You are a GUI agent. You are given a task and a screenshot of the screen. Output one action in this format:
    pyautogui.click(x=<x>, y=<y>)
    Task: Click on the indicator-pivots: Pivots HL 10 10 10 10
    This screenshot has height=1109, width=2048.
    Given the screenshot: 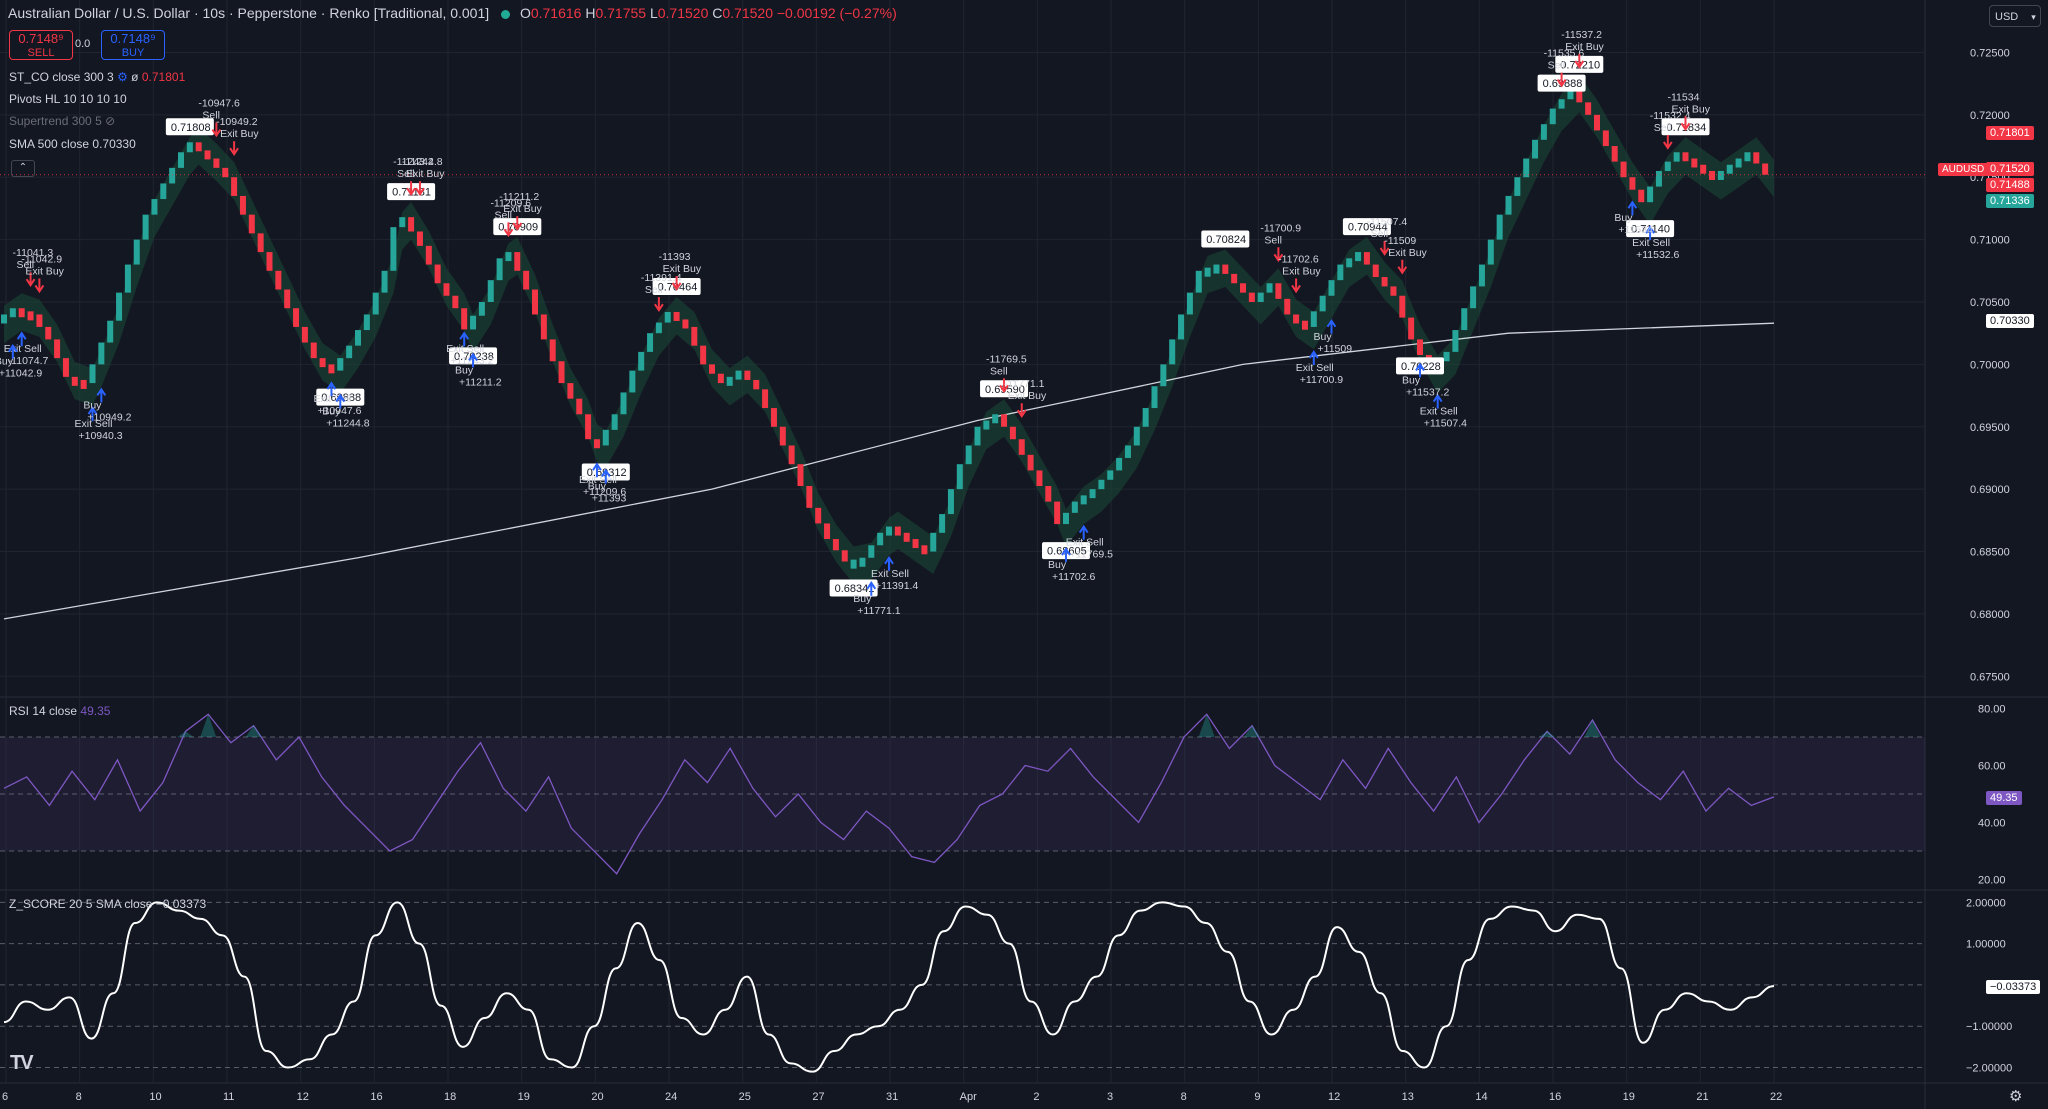 What is the action you would take?
    pyautogui.click(x=68, y=99)
    